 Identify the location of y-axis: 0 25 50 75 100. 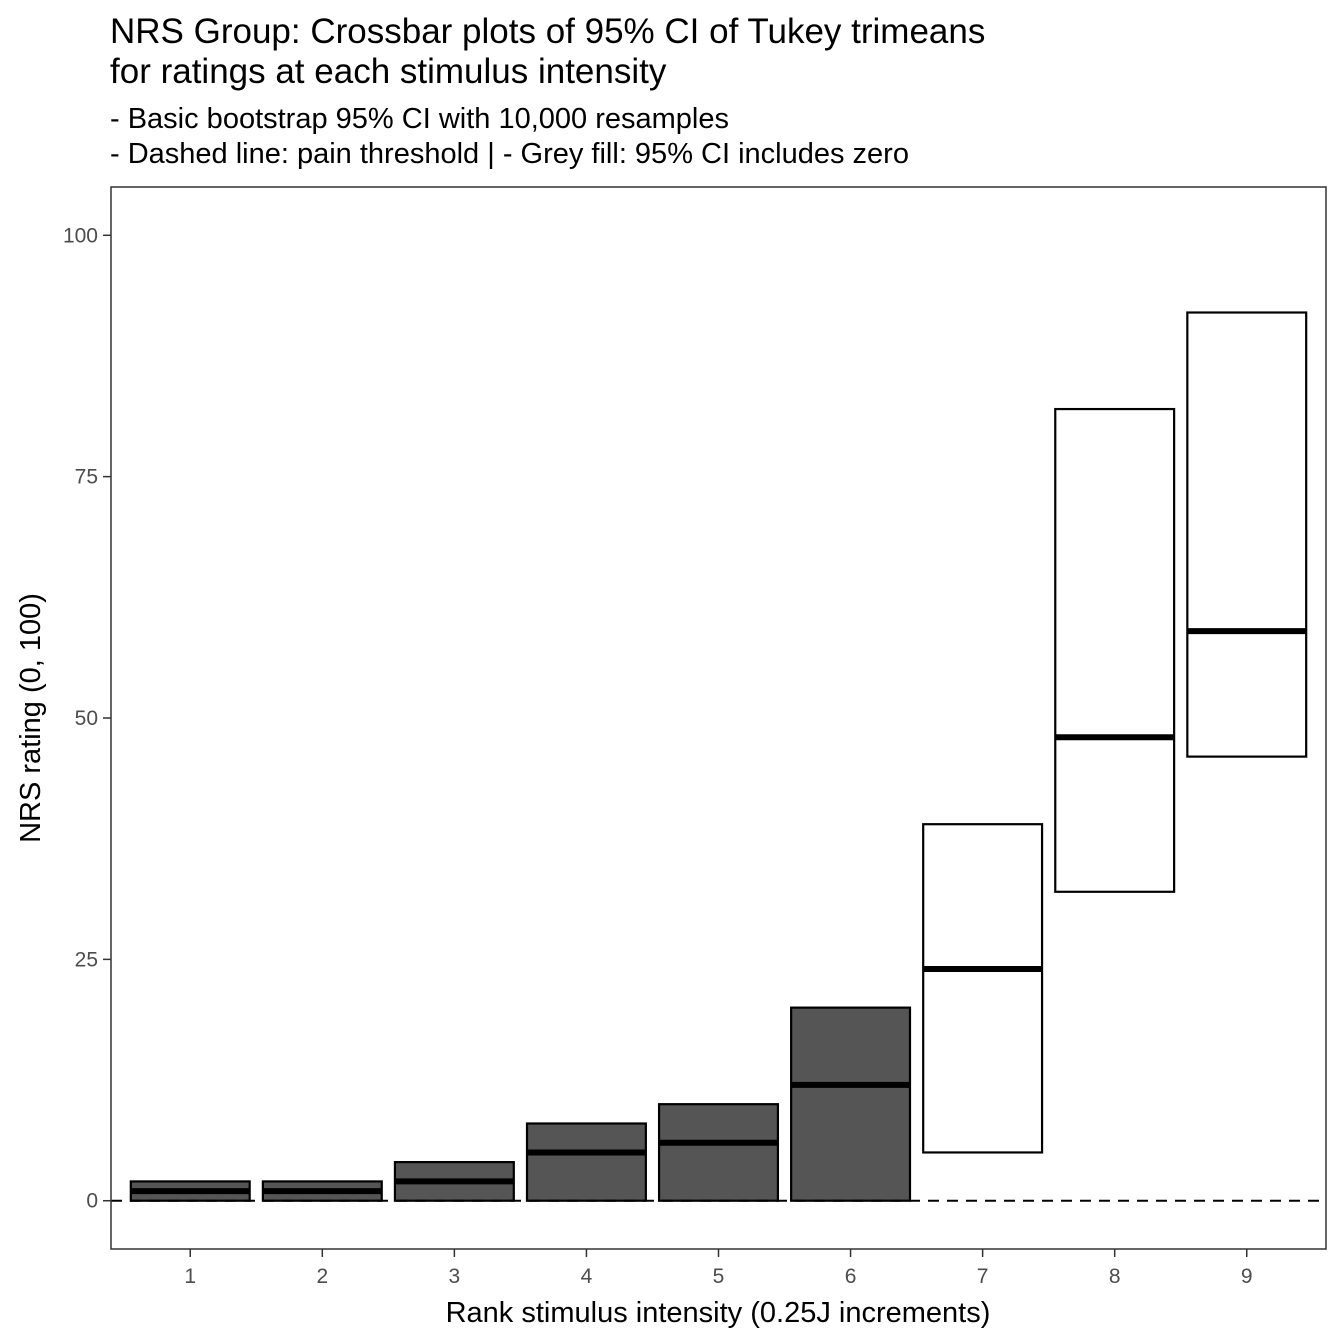
(87, 718).